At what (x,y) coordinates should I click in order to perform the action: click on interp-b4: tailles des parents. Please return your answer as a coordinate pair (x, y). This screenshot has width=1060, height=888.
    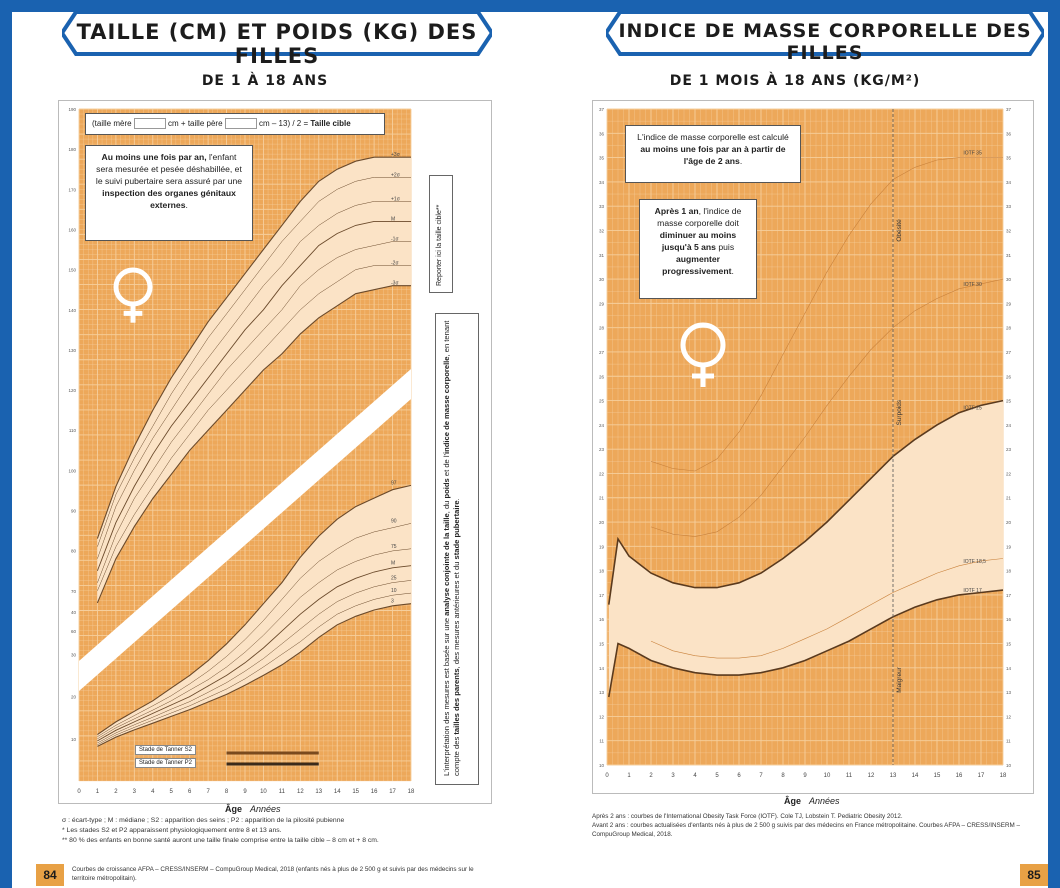
    Looking at the image, I should click on (456, 701).